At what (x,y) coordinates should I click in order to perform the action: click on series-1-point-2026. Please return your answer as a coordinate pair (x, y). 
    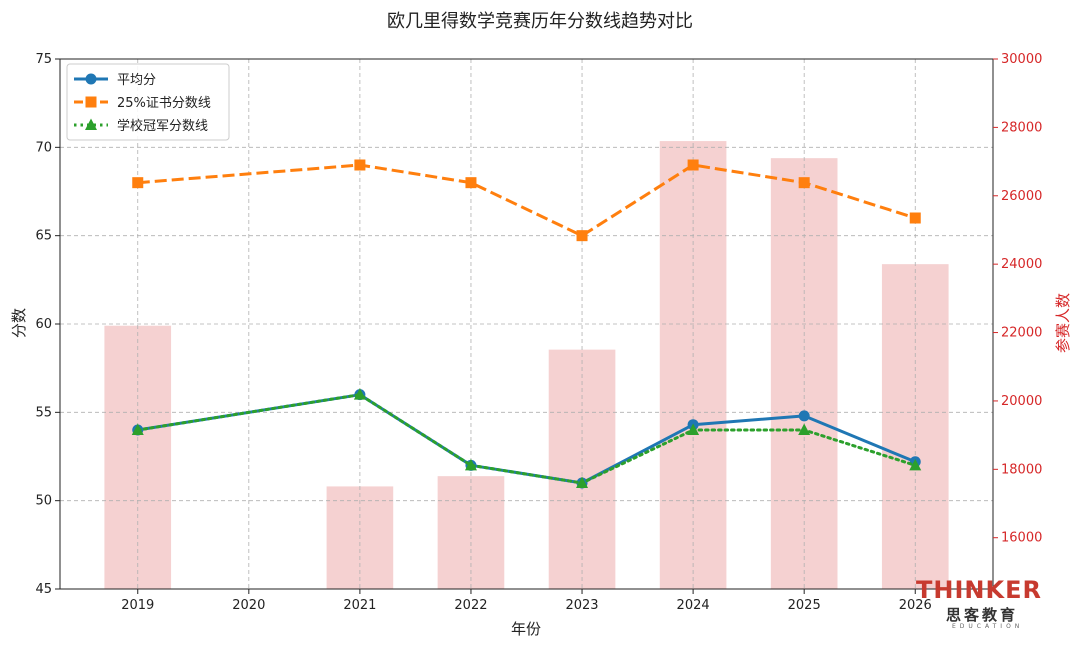
    Looking at the image, I should click on (915, 218).